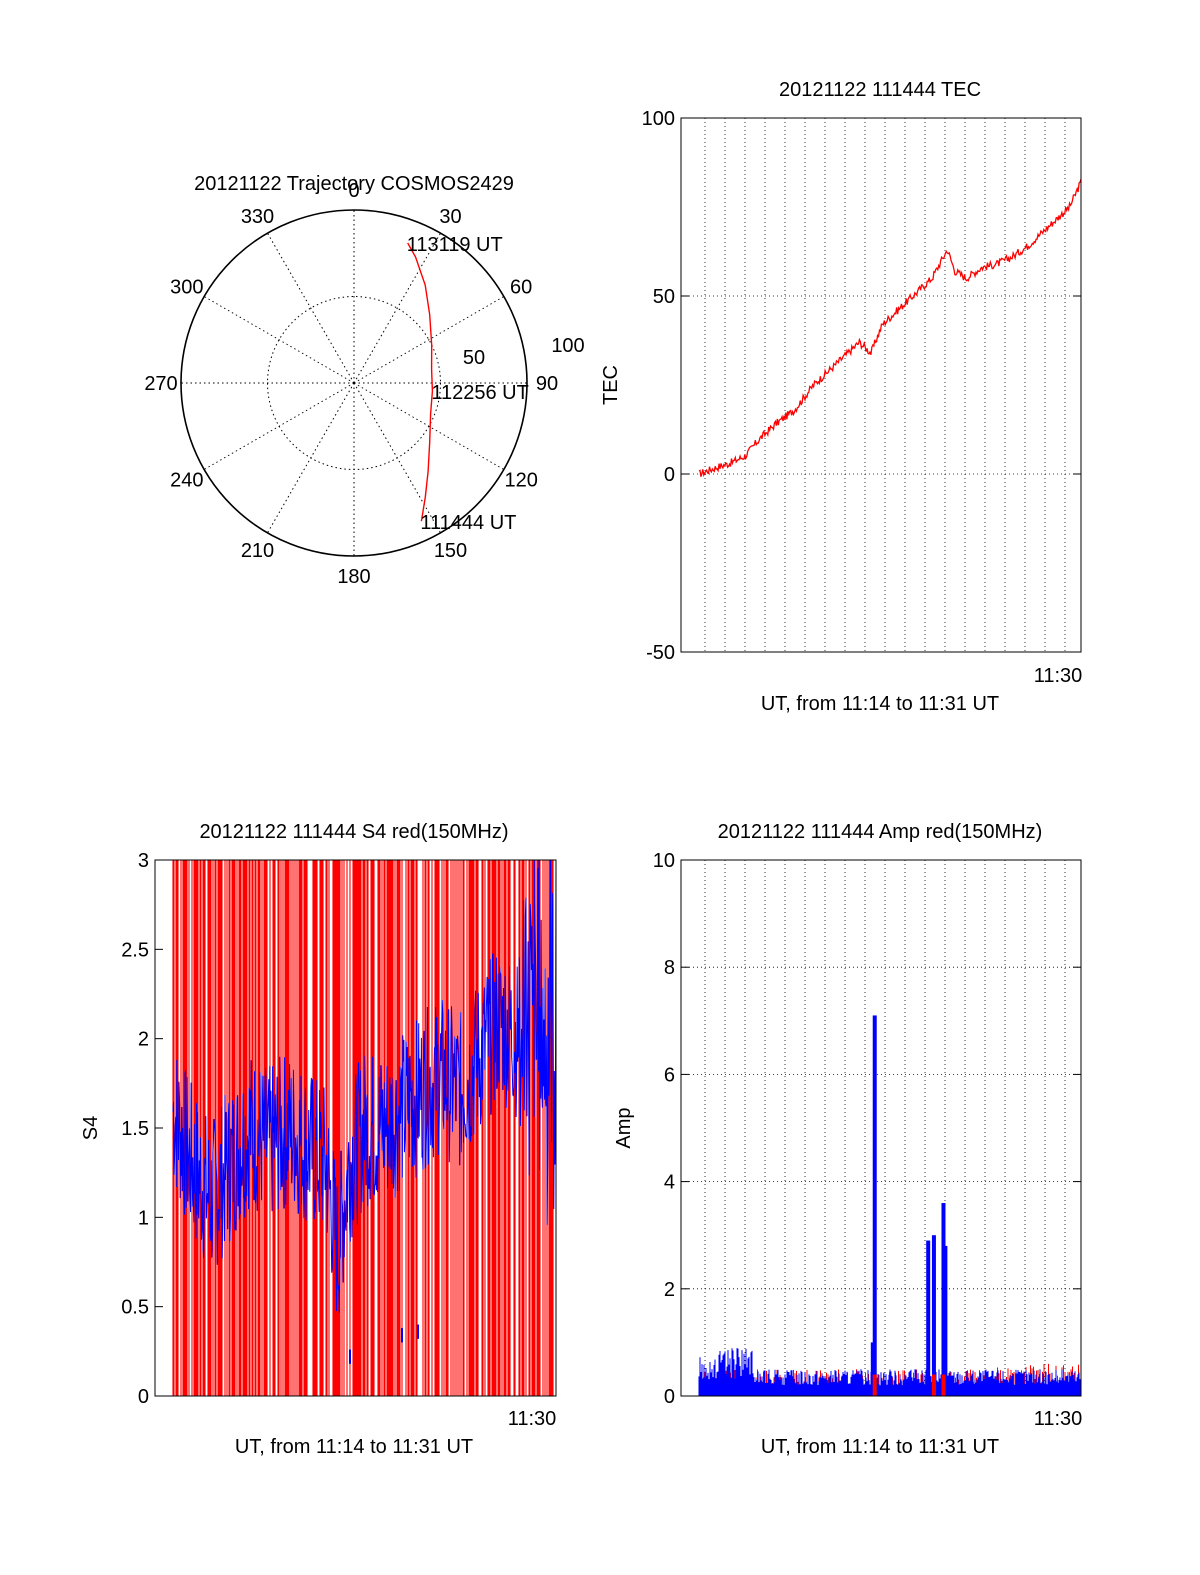 This screenshot has height=1575, width=1200. I want to click on amp-y-tick-label: 0, so click(669, 1397).